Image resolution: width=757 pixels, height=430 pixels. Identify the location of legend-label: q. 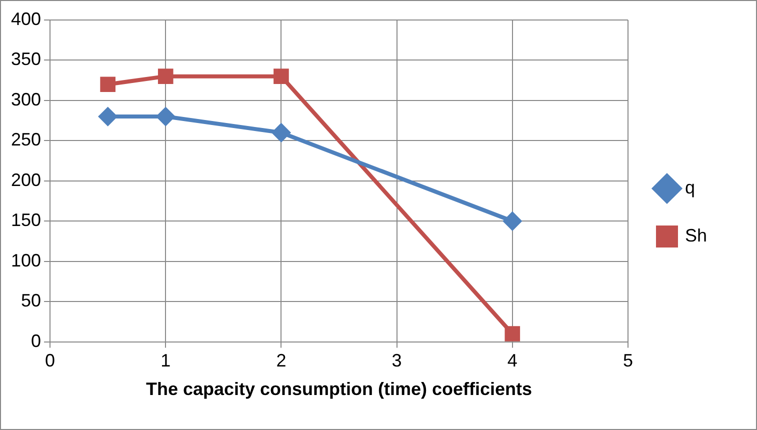
(689, 187).